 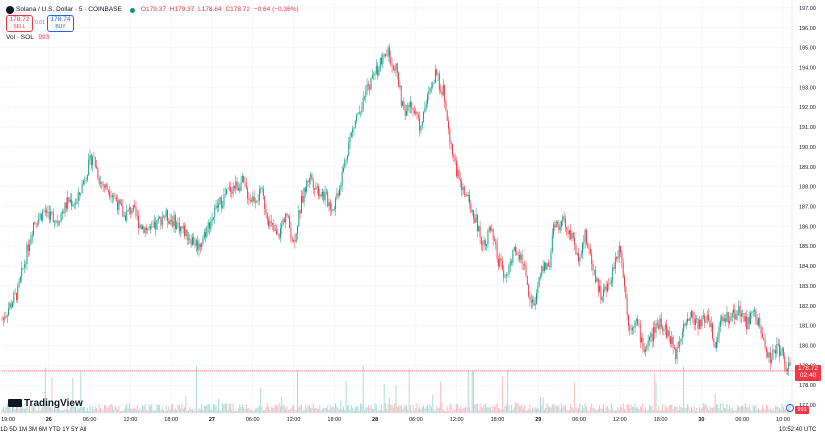 What do you see at coordinates (19, 23) in the screenshot?
I see `sell-button: 178.72 SELL` at bounding box center [19, 23].